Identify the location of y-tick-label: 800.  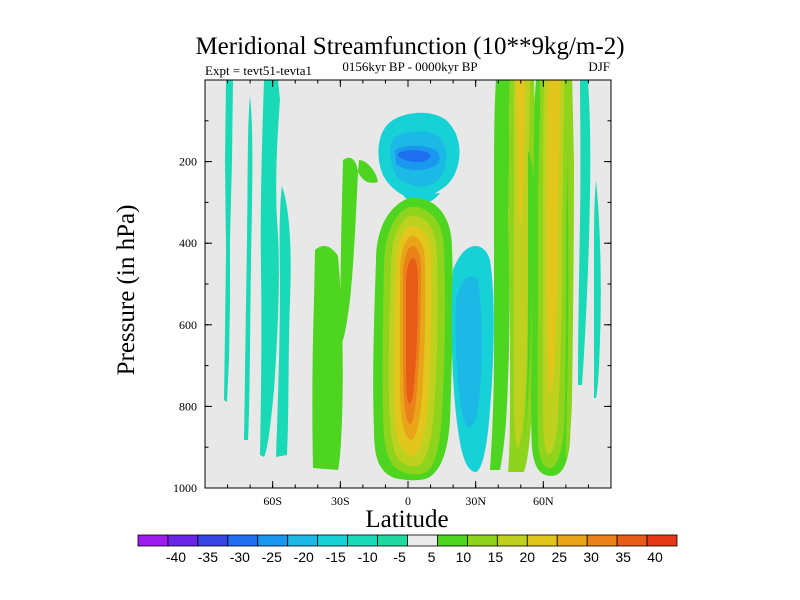
(188, 406).